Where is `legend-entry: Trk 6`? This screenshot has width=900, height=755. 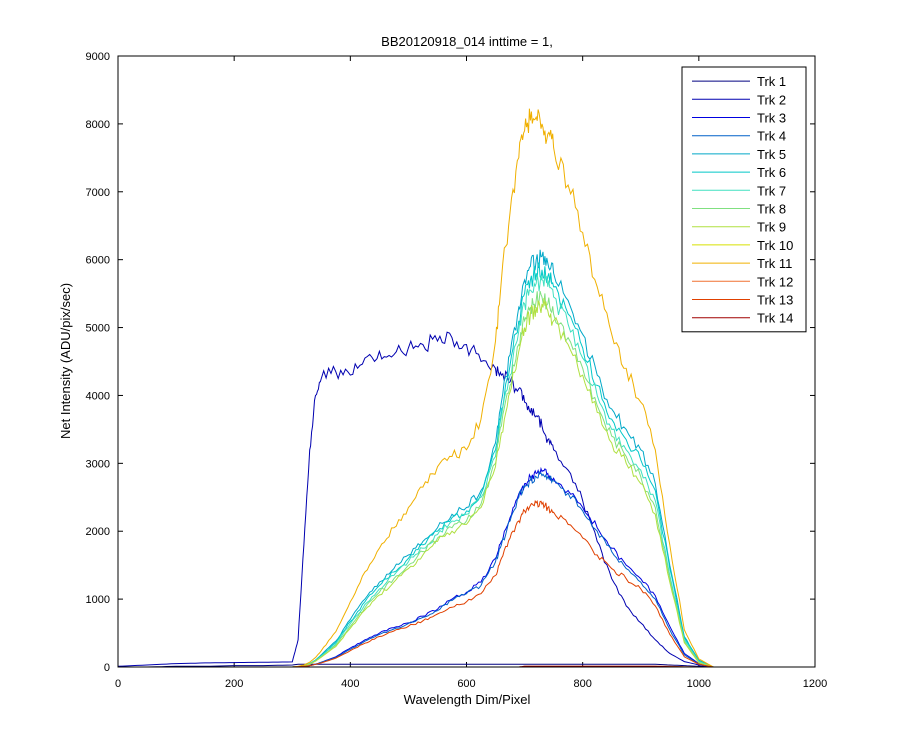
legend-entry: Trk 6 is located at coordinates (771, 172).